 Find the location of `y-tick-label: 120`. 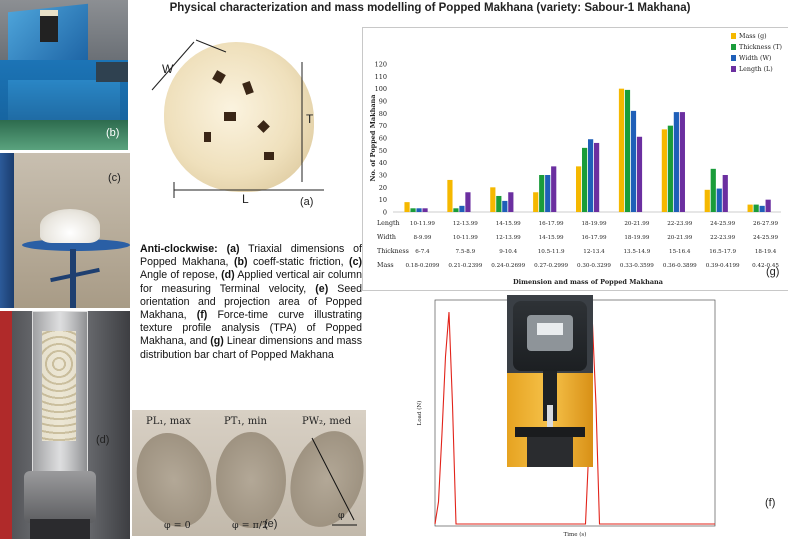

y-tick-label: 120 is located at coordinates (381, 65).